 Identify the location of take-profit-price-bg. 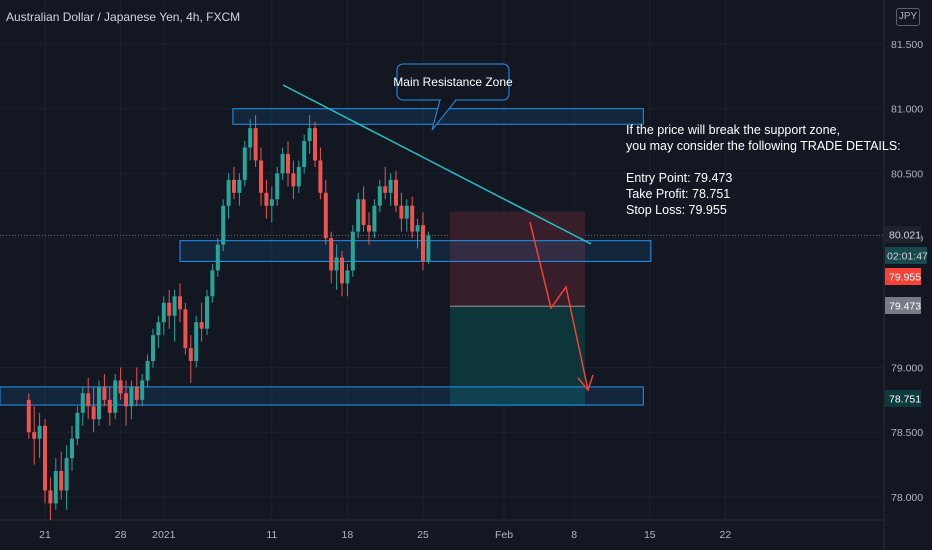
(903, 398).